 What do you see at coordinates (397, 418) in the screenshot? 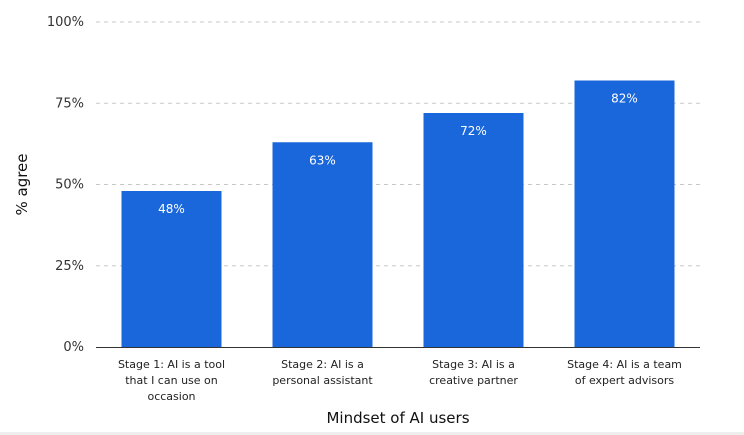
I see `x-axis-title: Mindset of AI users` at bounding box center [397, 418].